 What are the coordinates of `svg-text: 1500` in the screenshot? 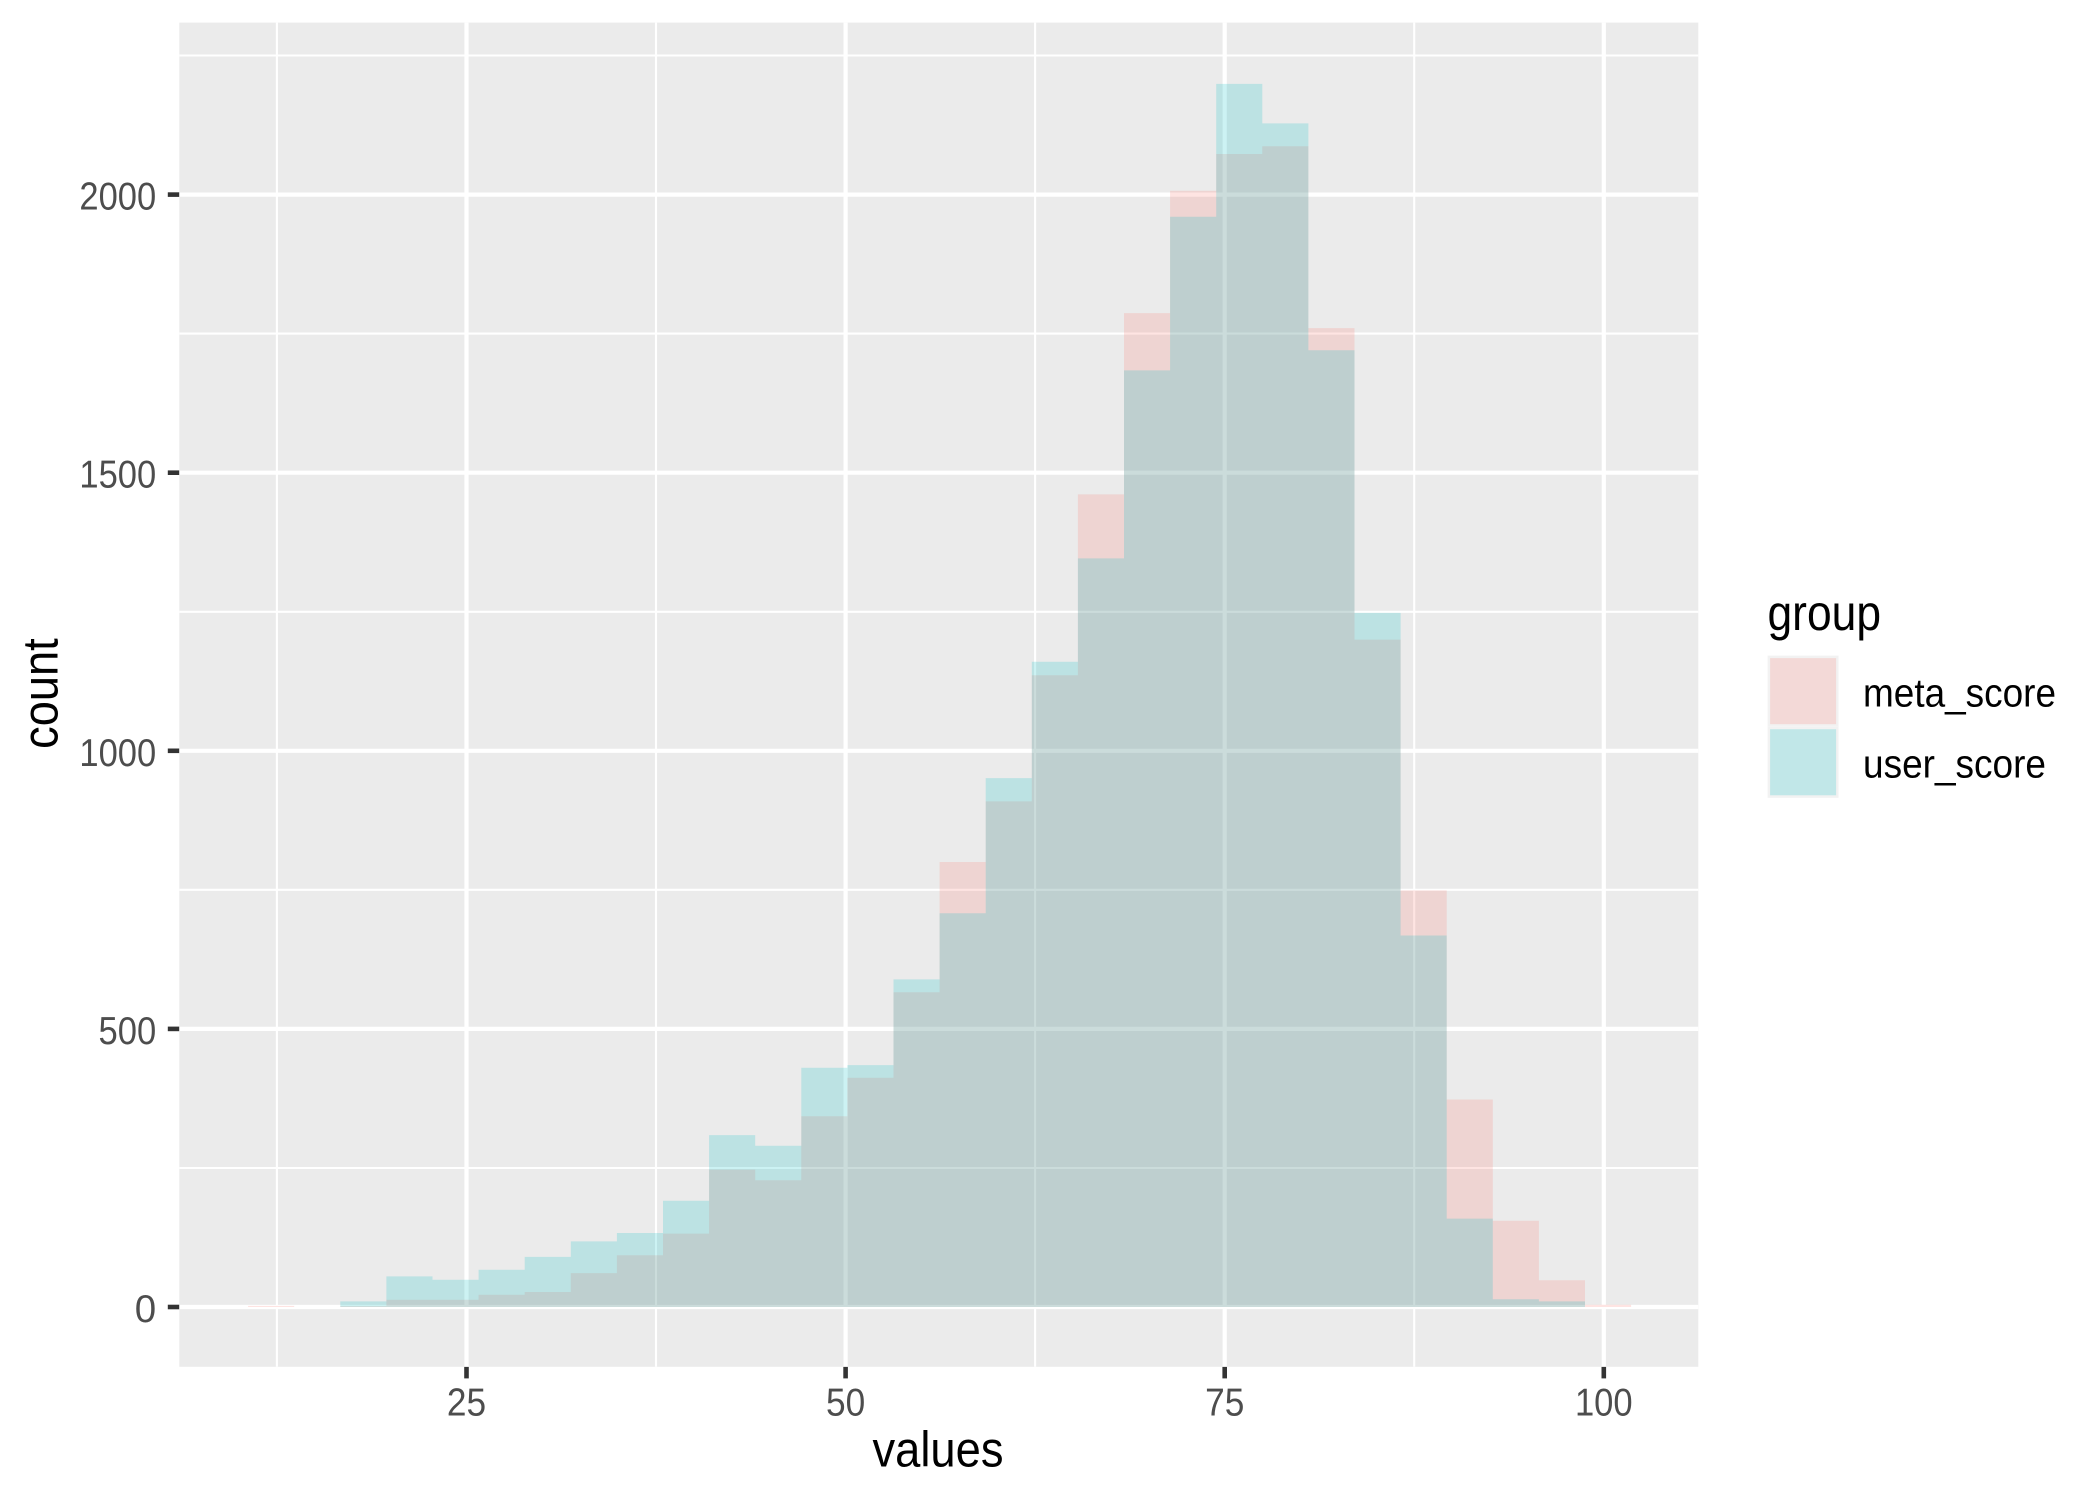 It's located at (117, 475).